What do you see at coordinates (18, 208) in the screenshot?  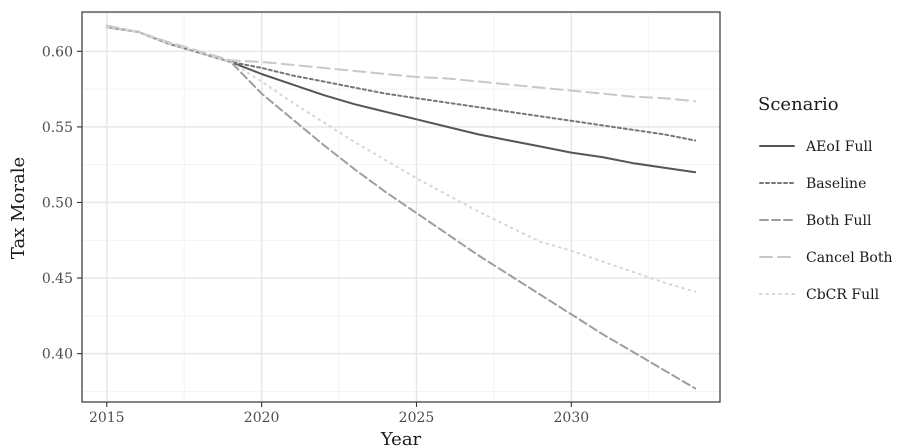 I see `y-axis-title: Tax Morale` at bounding box center [18, 208].